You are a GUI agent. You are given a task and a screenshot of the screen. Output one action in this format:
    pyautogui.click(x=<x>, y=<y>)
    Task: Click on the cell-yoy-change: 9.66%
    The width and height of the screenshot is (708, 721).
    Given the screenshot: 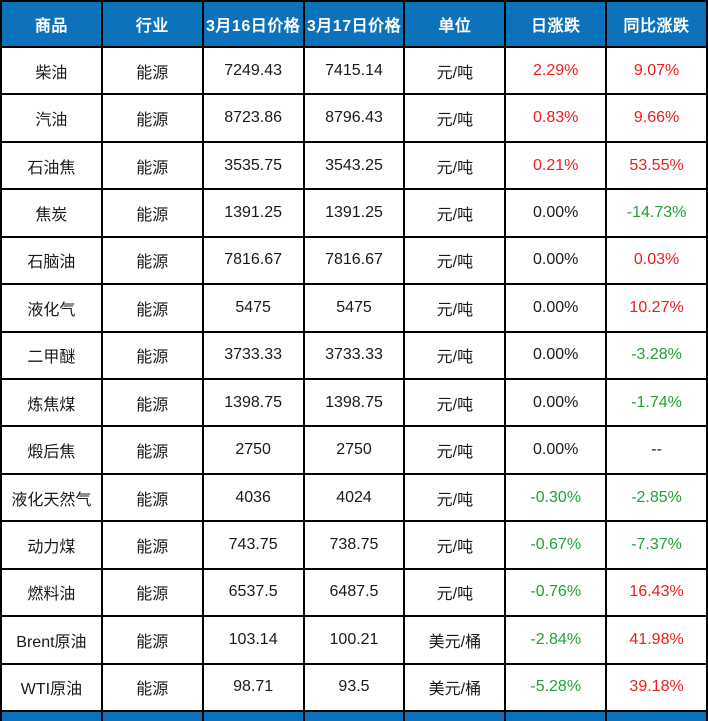 What is the action you would take?
    pyautogui.click(x=657, y=119)
    